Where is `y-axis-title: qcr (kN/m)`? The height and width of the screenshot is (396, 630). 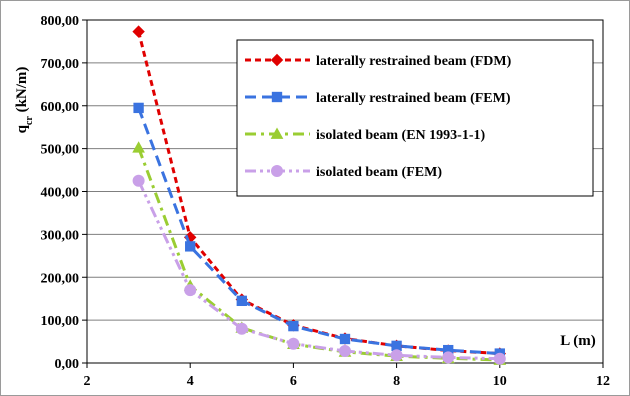
y-axis-title: qcr (kN/m) is located at coordinates (24, 100).